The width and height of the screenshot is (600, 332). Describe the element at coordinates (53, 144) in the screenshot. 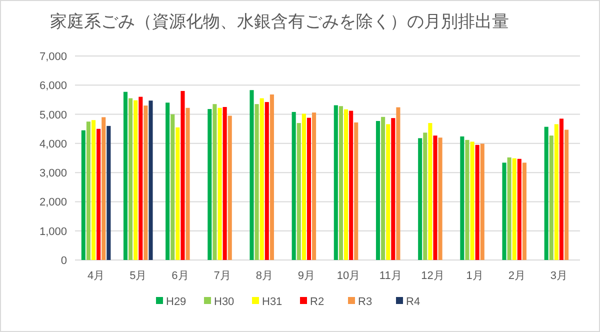

I see `y-tick-label: 4,000` at that location.